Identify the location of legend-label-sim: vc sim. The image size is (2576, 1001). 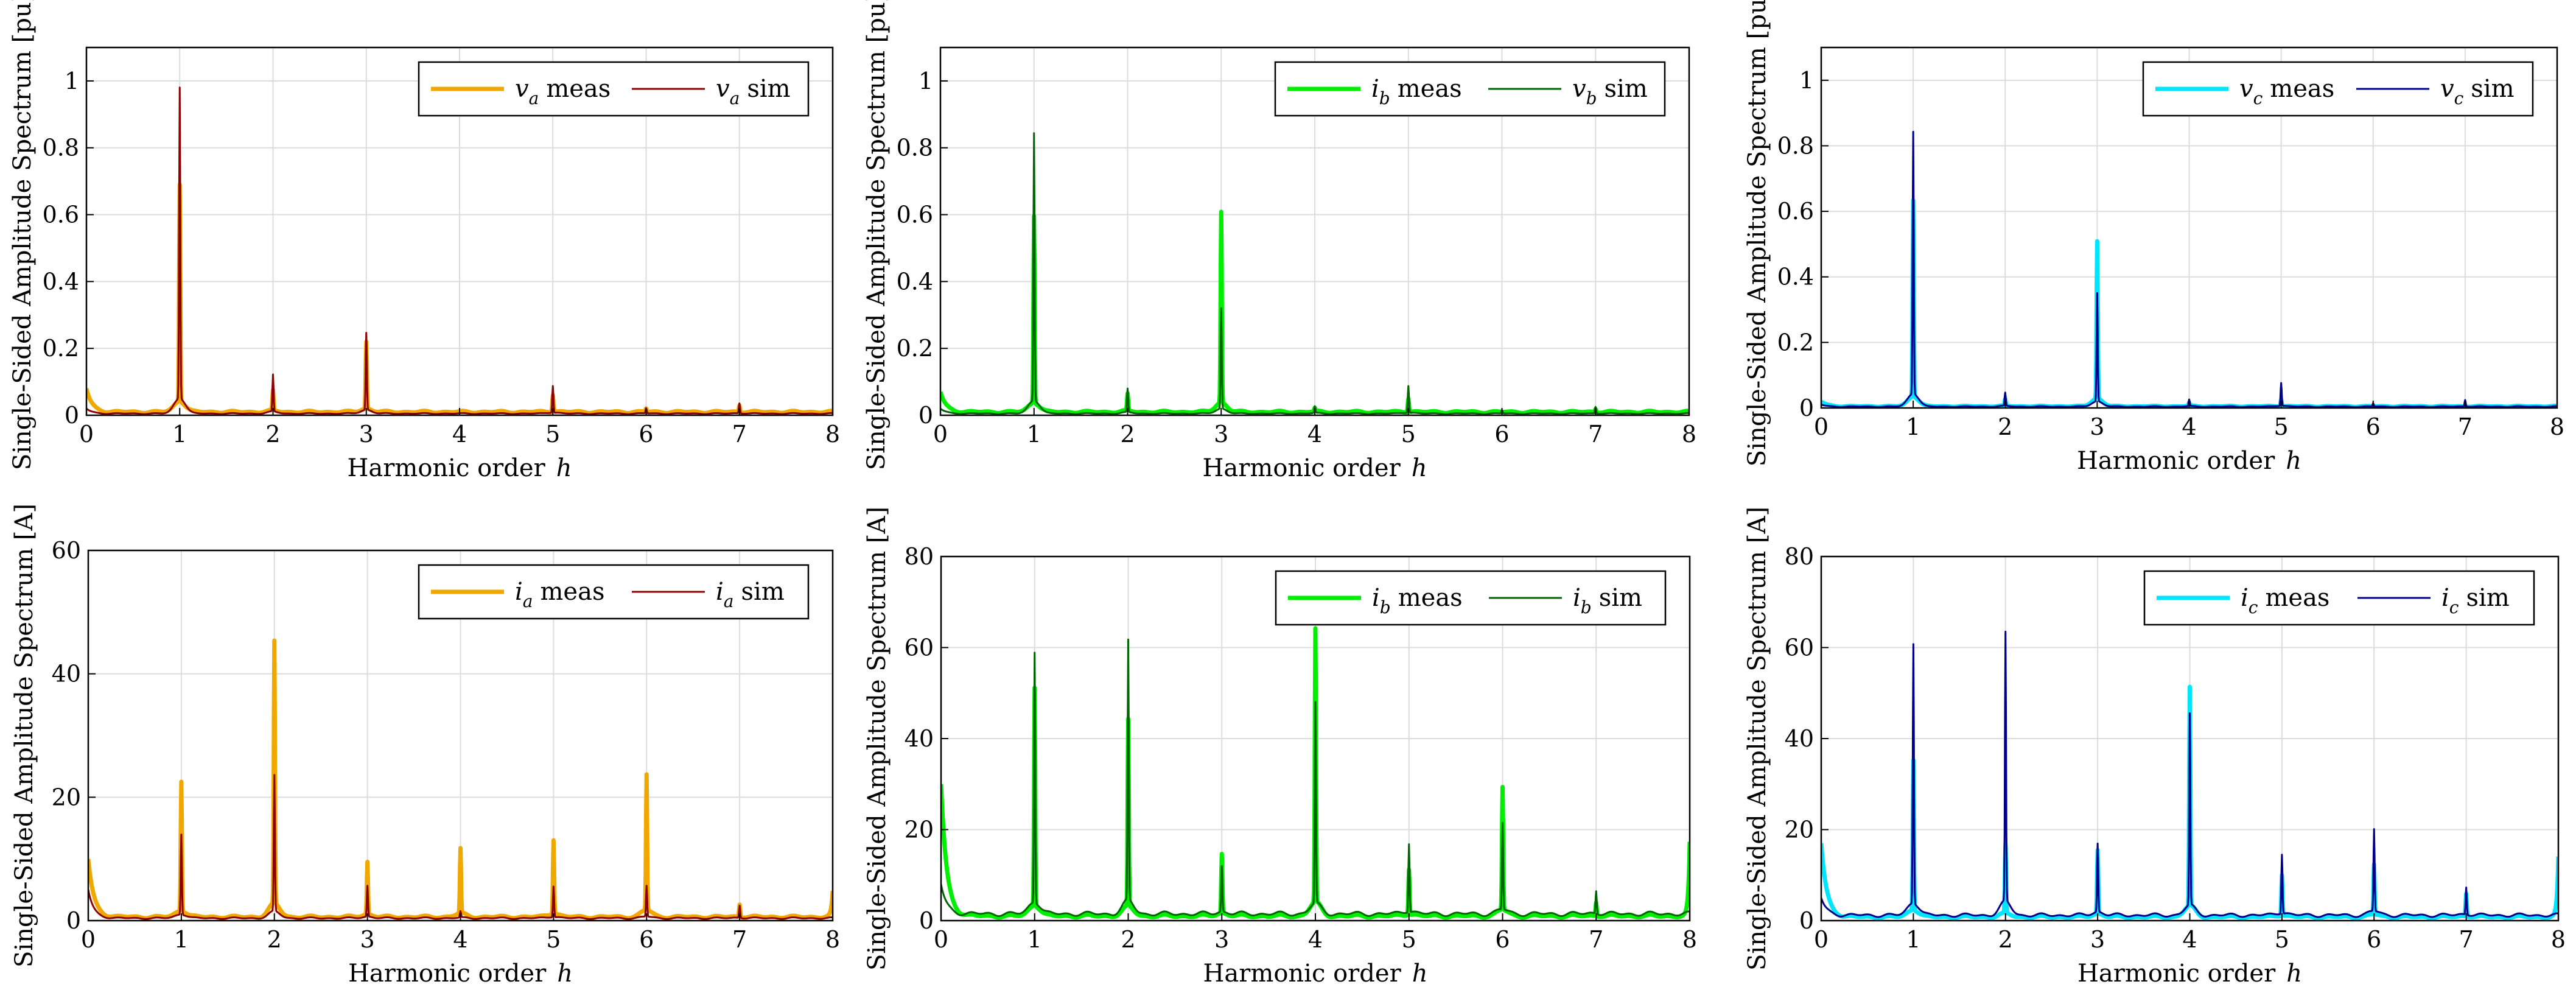
(2477, 91).